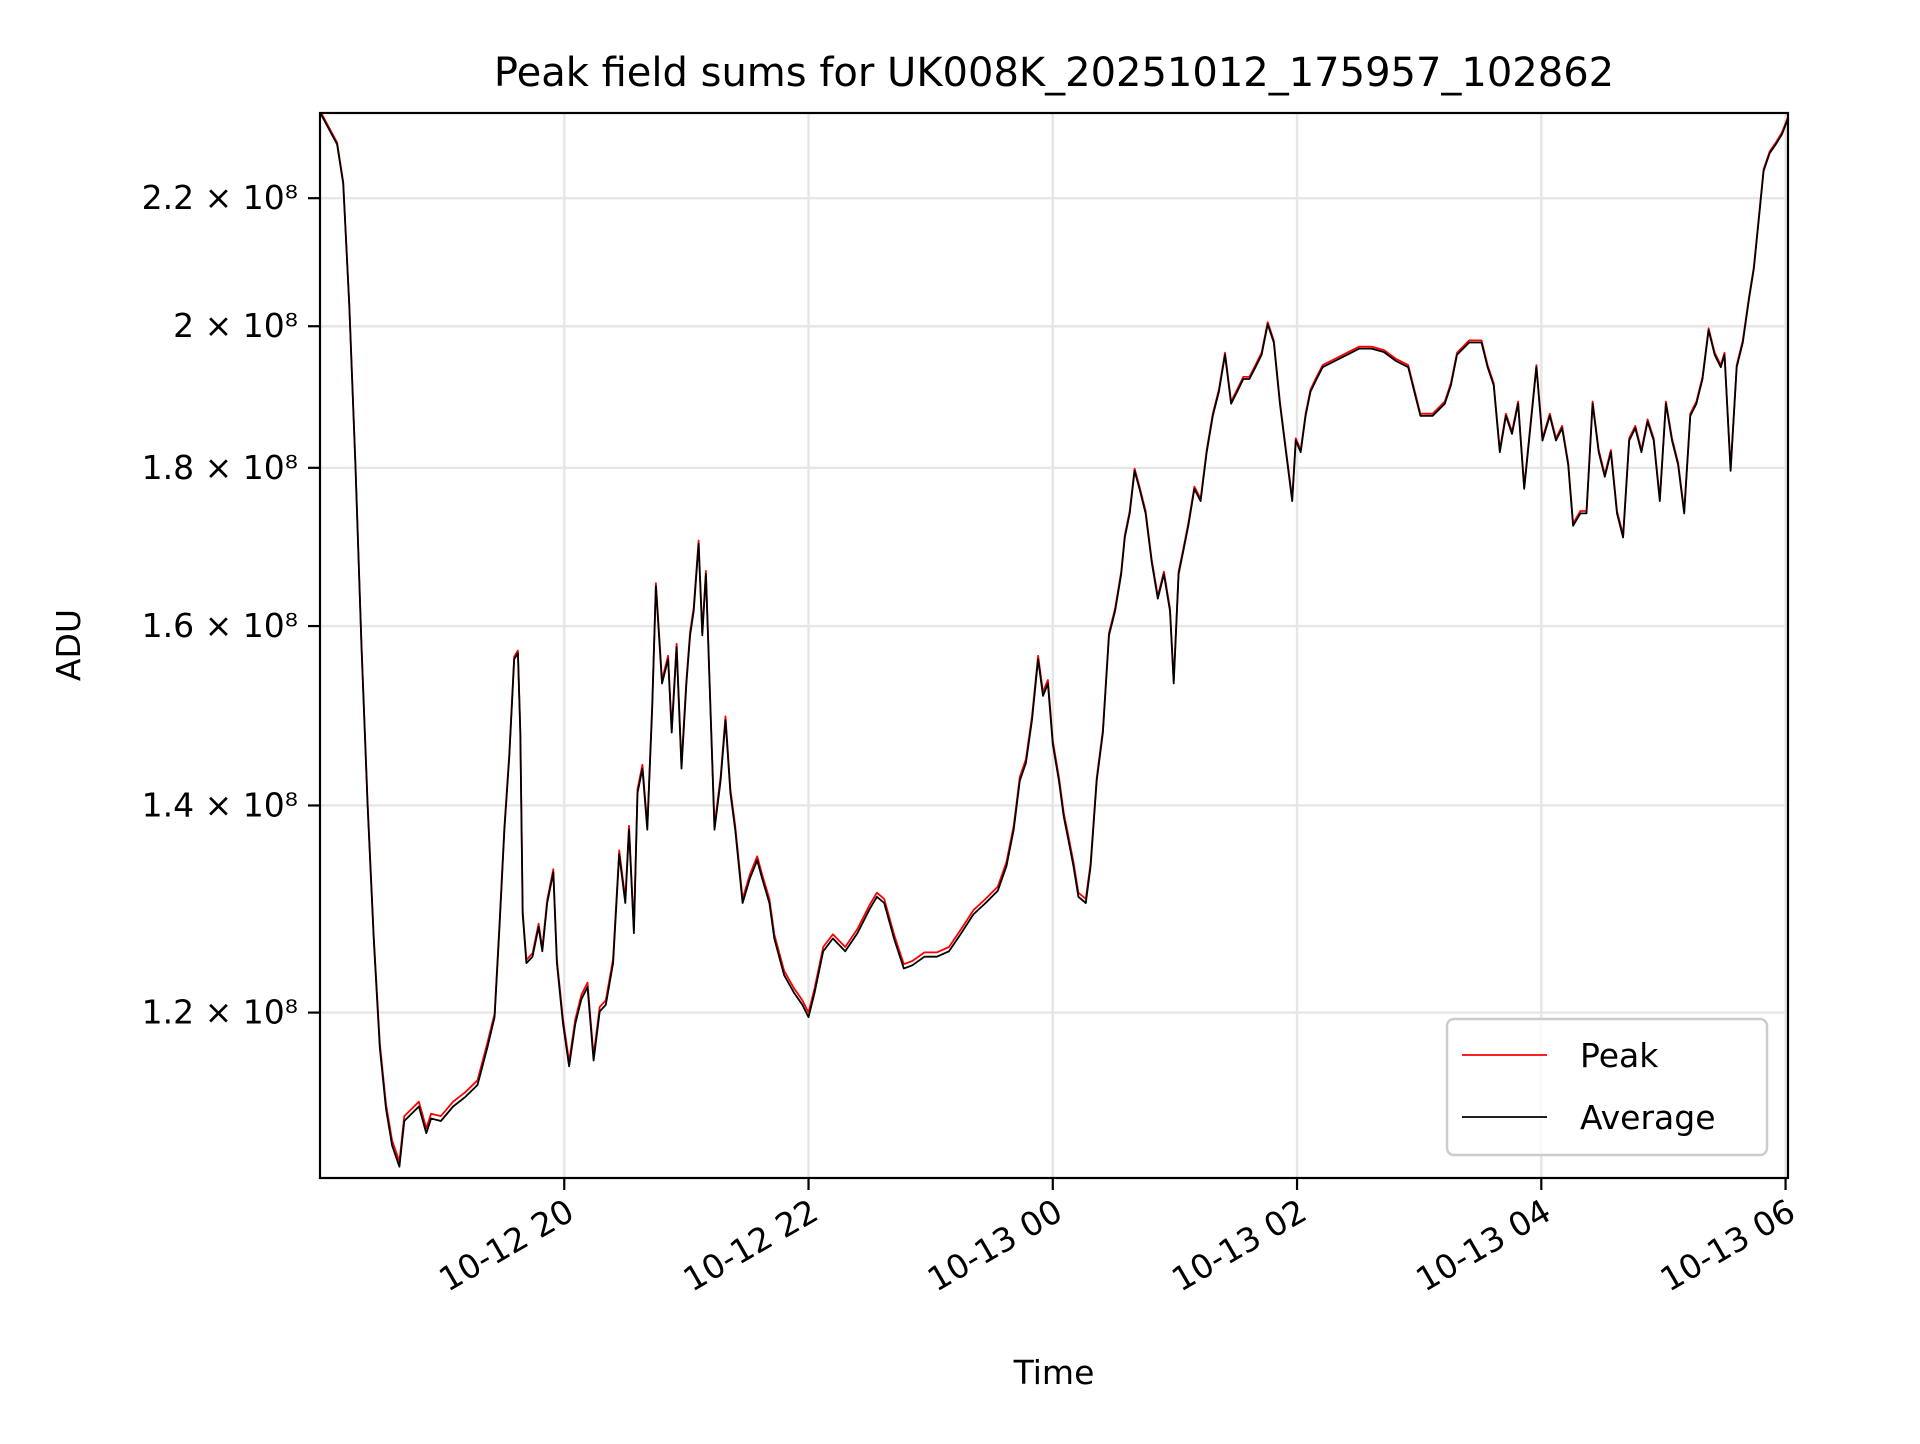  I want to click on legend-label-peak: Peak, so click(1619, 1055).